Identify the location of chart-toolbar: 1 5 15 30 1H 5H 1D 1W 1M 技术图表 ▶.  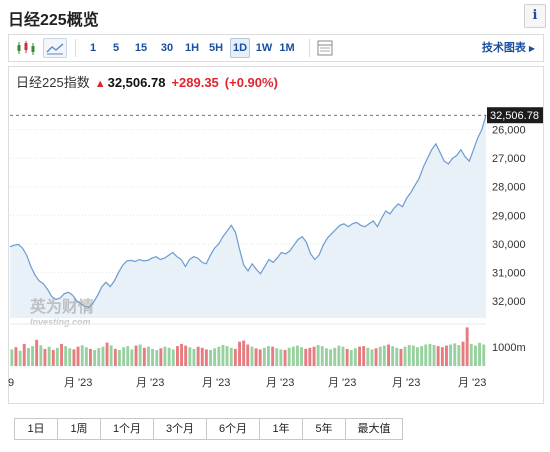
(276, 48).